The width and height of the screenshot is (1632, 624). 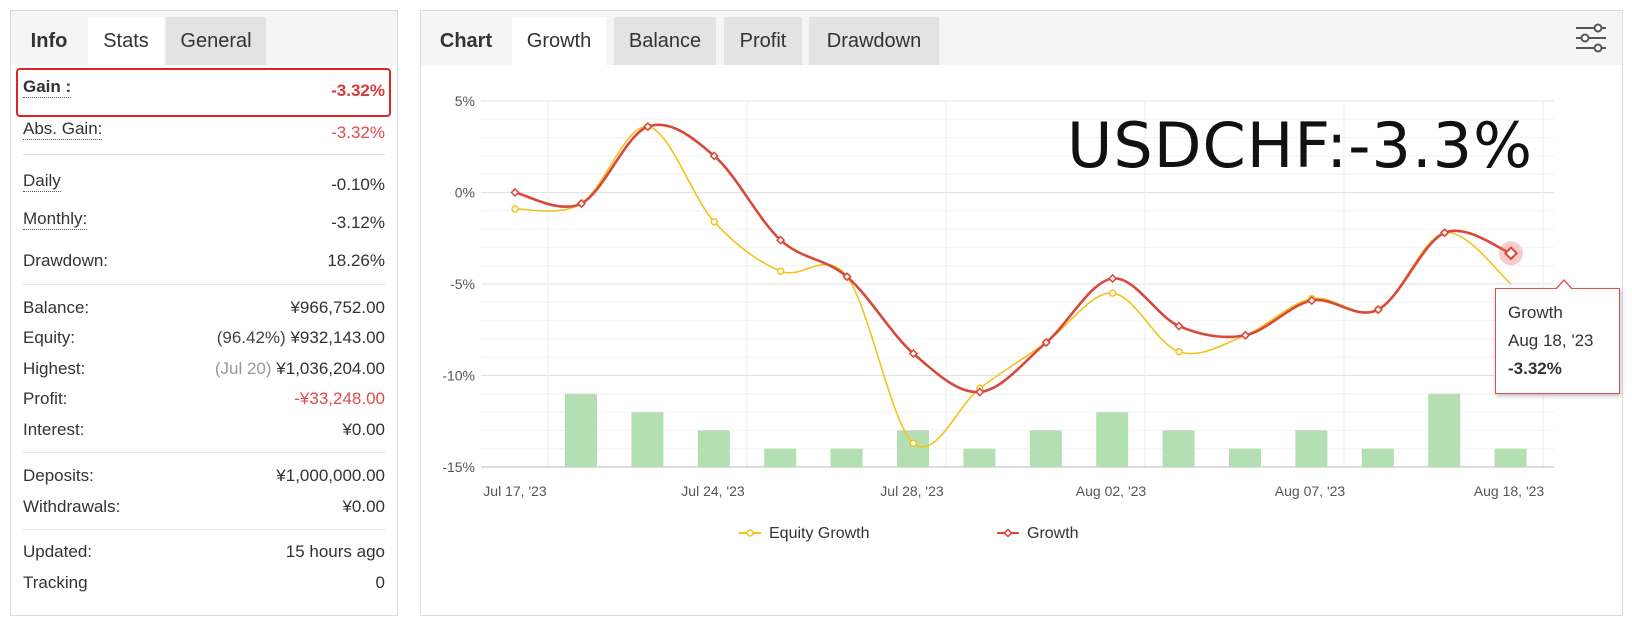 I want to click on y-tick-label: -15%, so click(x=458, y=467).